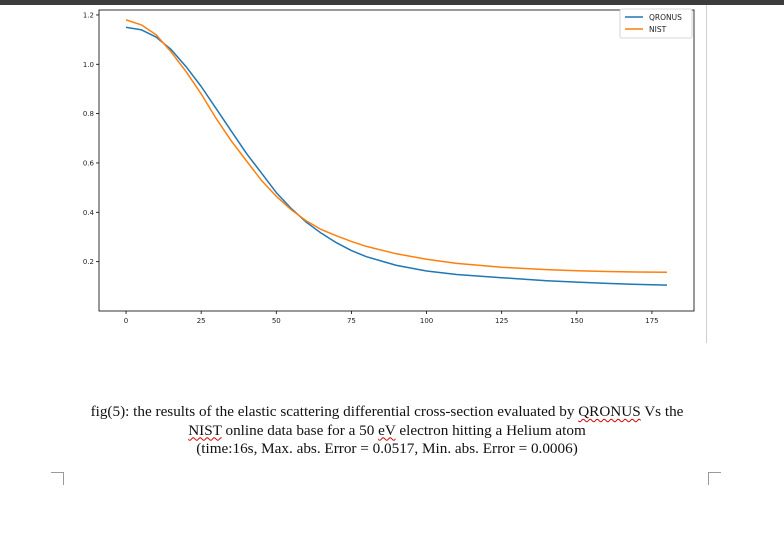 This screenshot has width=784, height=537. What do you see at coordinates (501, 321) in the screenshot?
I see `x-tick-label: 125` at bounding box center [501, 321].